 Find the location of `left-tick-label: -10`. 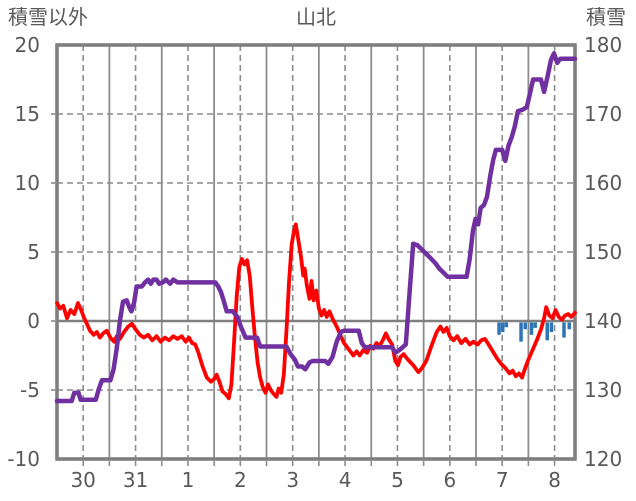

left-tick-label: -10 is located at coordinates (23, 459).